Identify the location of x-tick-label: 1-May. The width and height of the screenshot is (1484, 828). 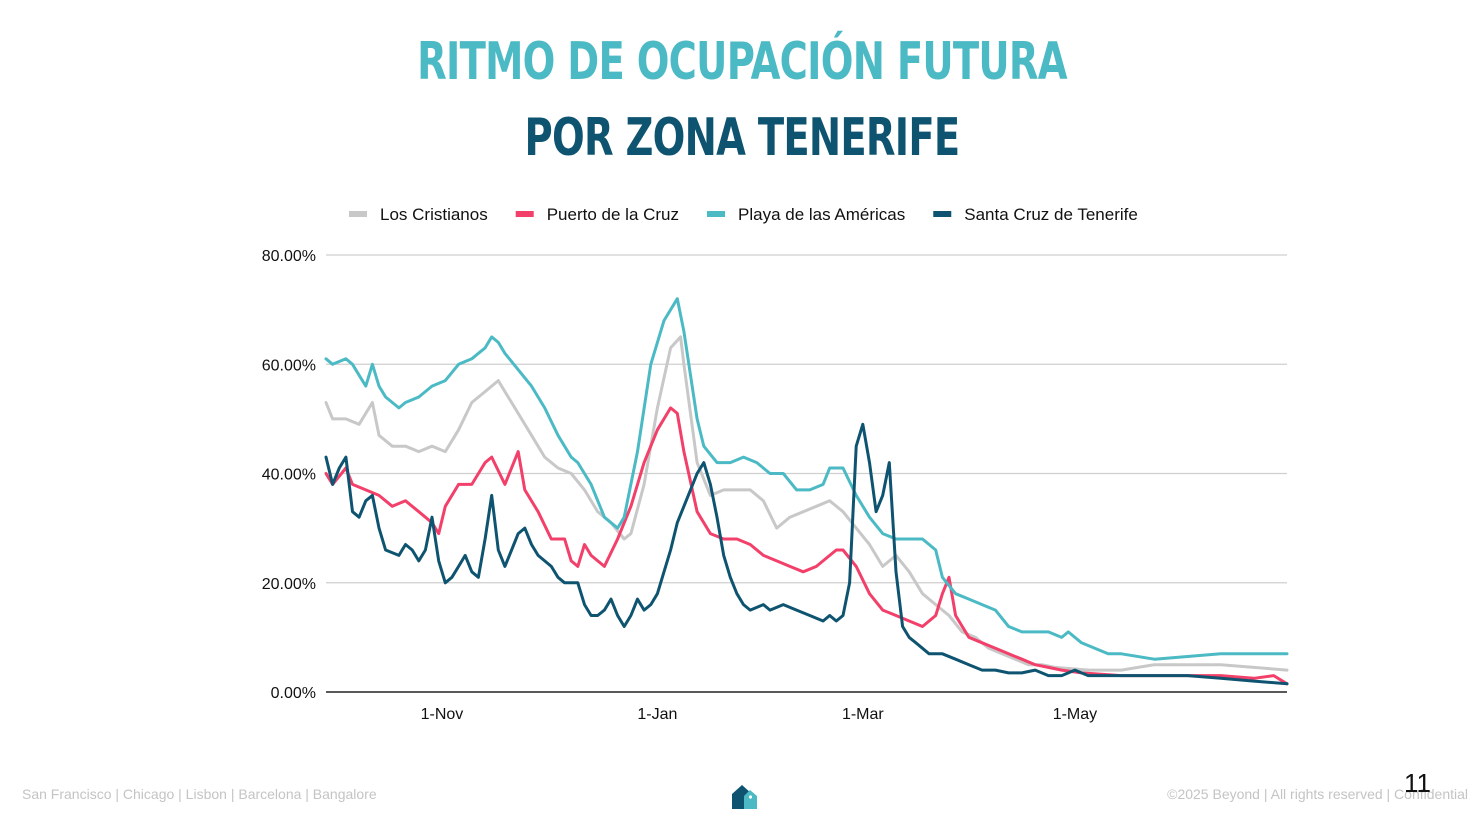
(1075, 714).